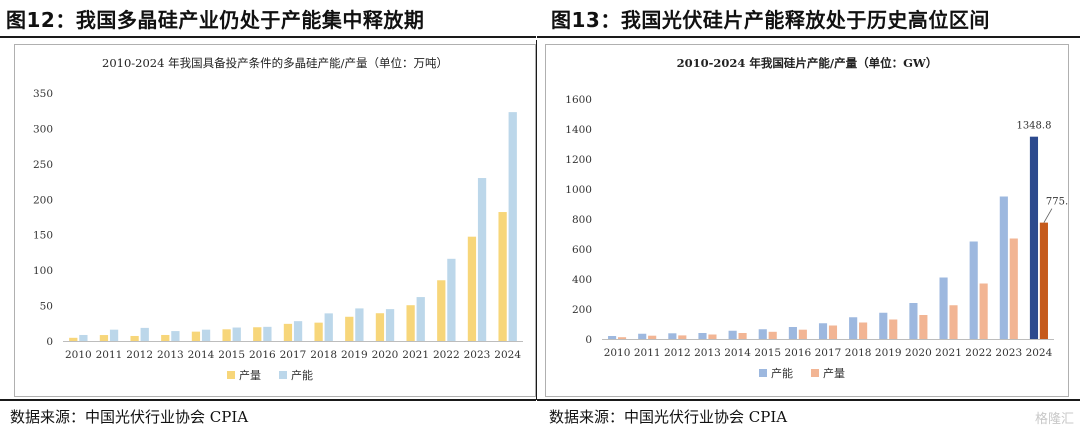 This screenshot has width=1080, height=431. Describe the element at coordinates (617, 353) in the screenshot. I see `x-tick-label: 2010` at that location.